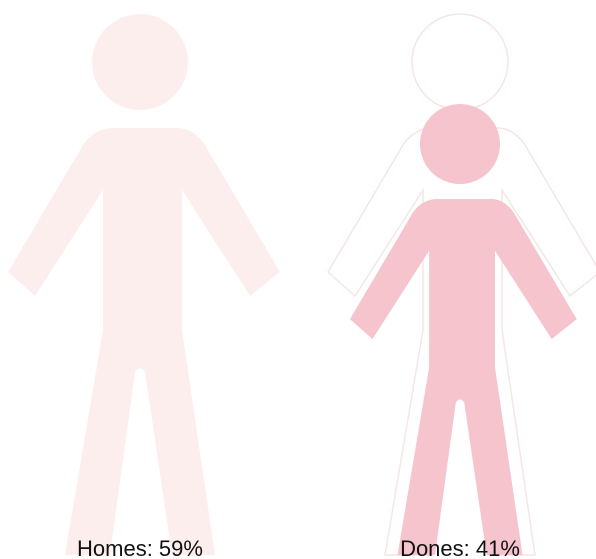 This screenshot has height=559, width=596. Describe the element at coordinates (460, 547) in the screenshot. I see `value-label: Dones: 41%` at that location.